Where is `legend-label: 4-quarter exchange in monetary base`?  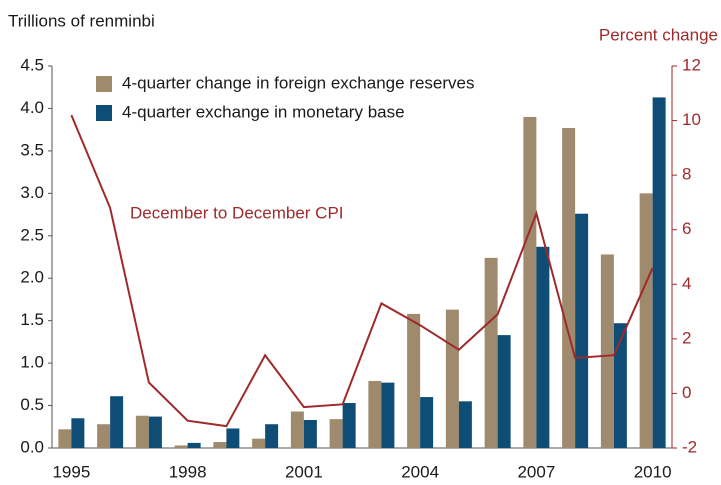 legend-label: 4-quarter exchange in monetary base is located at coordinates (263, 111).